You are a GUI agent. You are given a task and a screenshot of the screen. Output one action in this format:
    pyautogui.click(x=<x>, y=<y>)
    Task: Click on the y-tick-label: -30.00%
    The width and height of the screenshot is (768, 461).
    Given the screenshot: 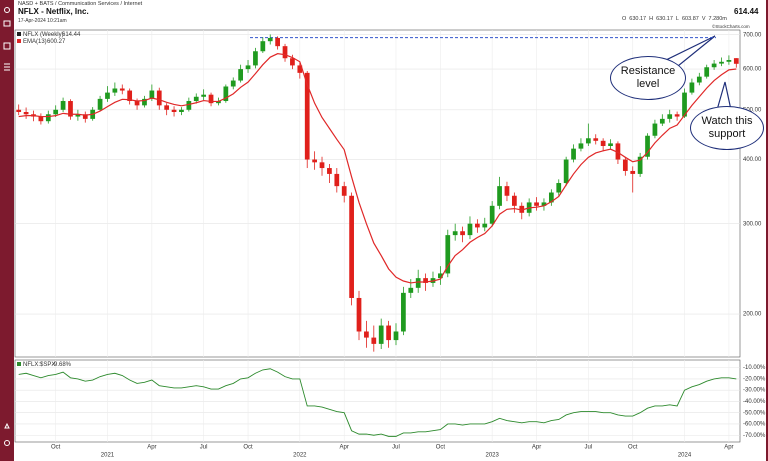 What is the action you would take?
    pyautogui.click(x=754, y=391)
    